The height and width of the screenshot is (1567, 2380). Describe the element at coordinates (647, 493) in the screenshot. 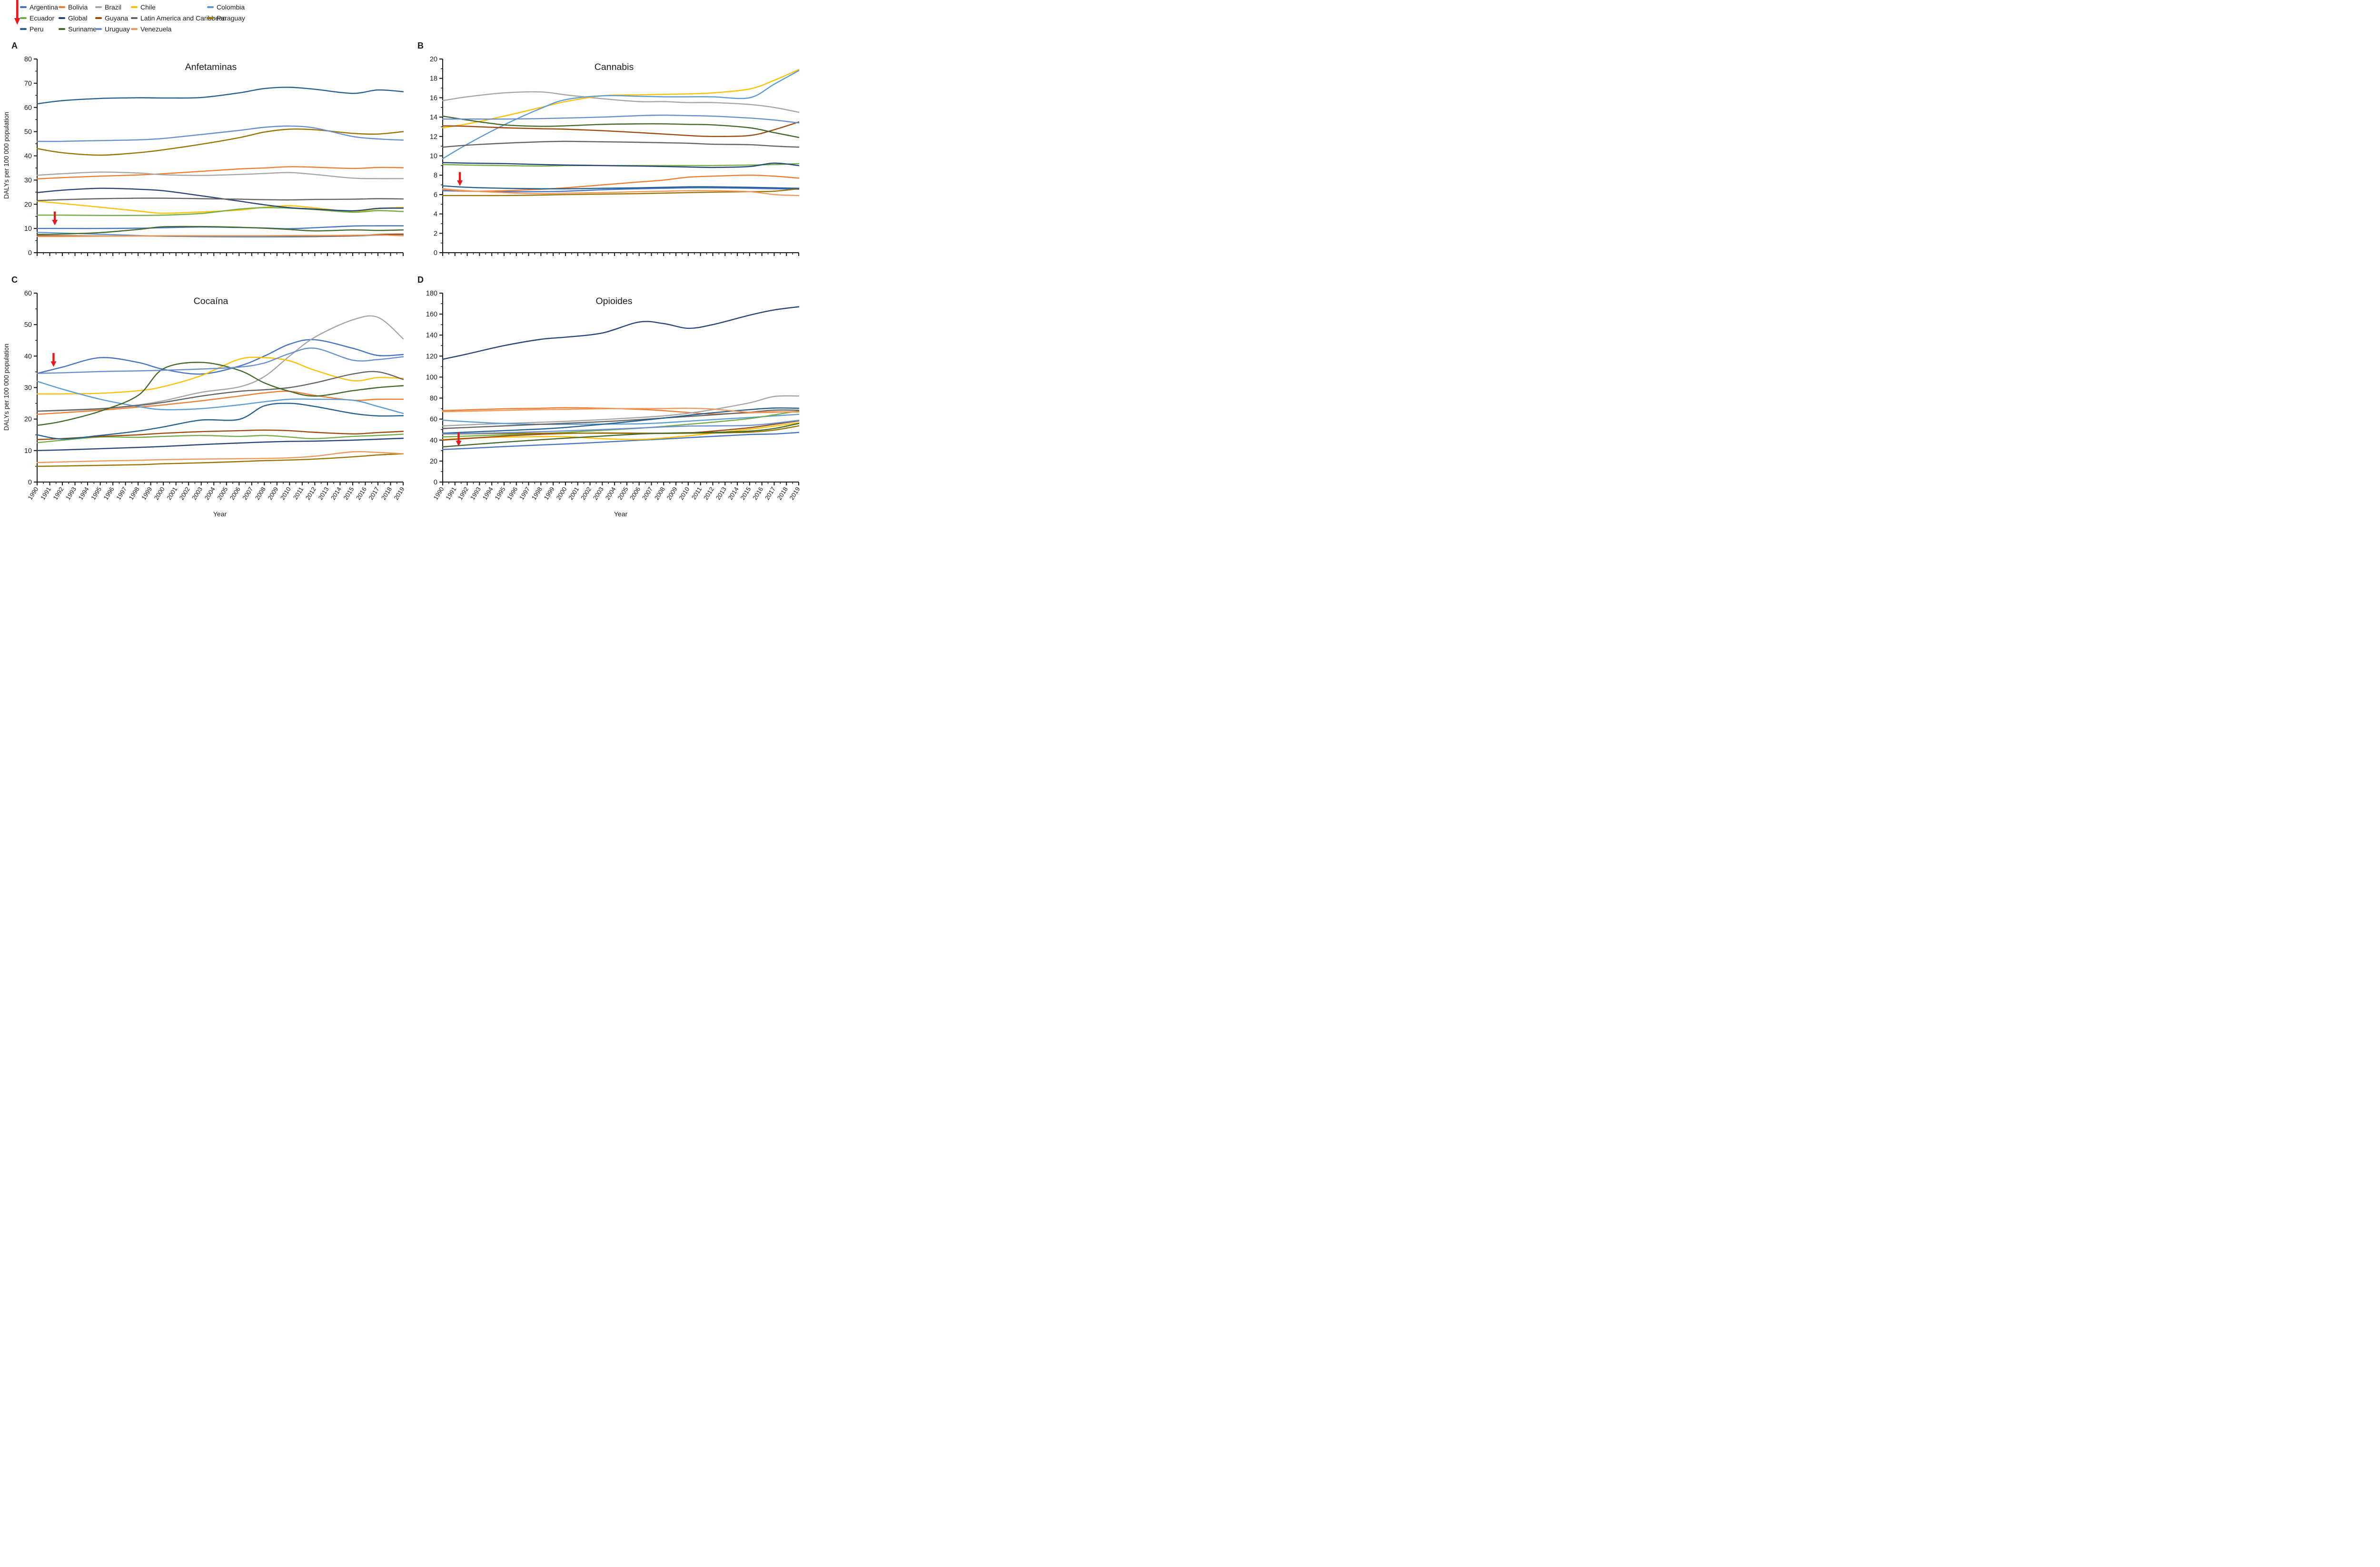

I see `x-tick-label: 2007` at that location.